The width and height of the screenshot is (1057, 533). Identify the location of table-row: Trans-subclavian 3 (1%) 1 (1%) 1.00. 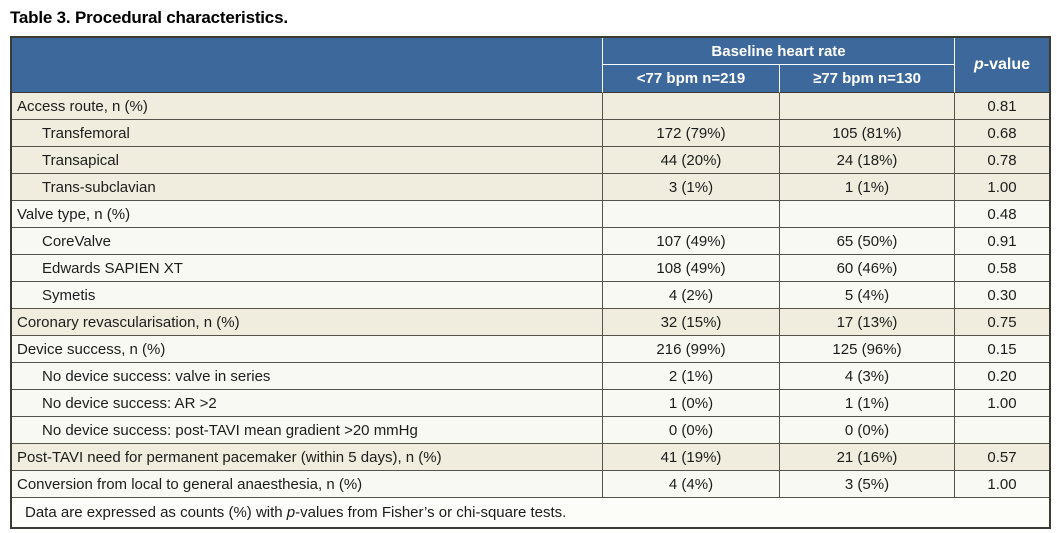
(531, 187).